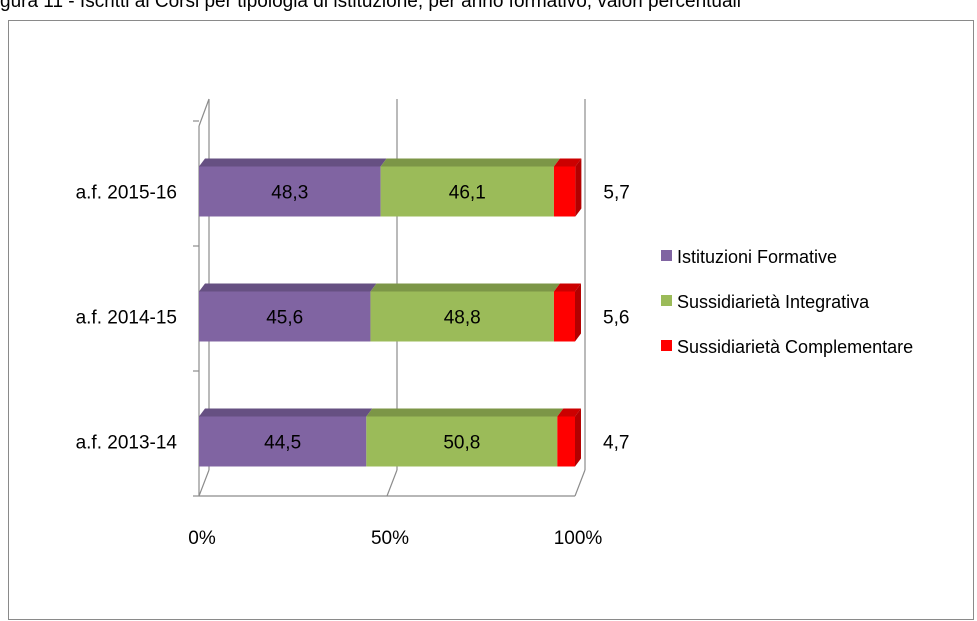 This screenshot has width=977, height=621. I want to click on data-label: 4,7, so click(616, 443).